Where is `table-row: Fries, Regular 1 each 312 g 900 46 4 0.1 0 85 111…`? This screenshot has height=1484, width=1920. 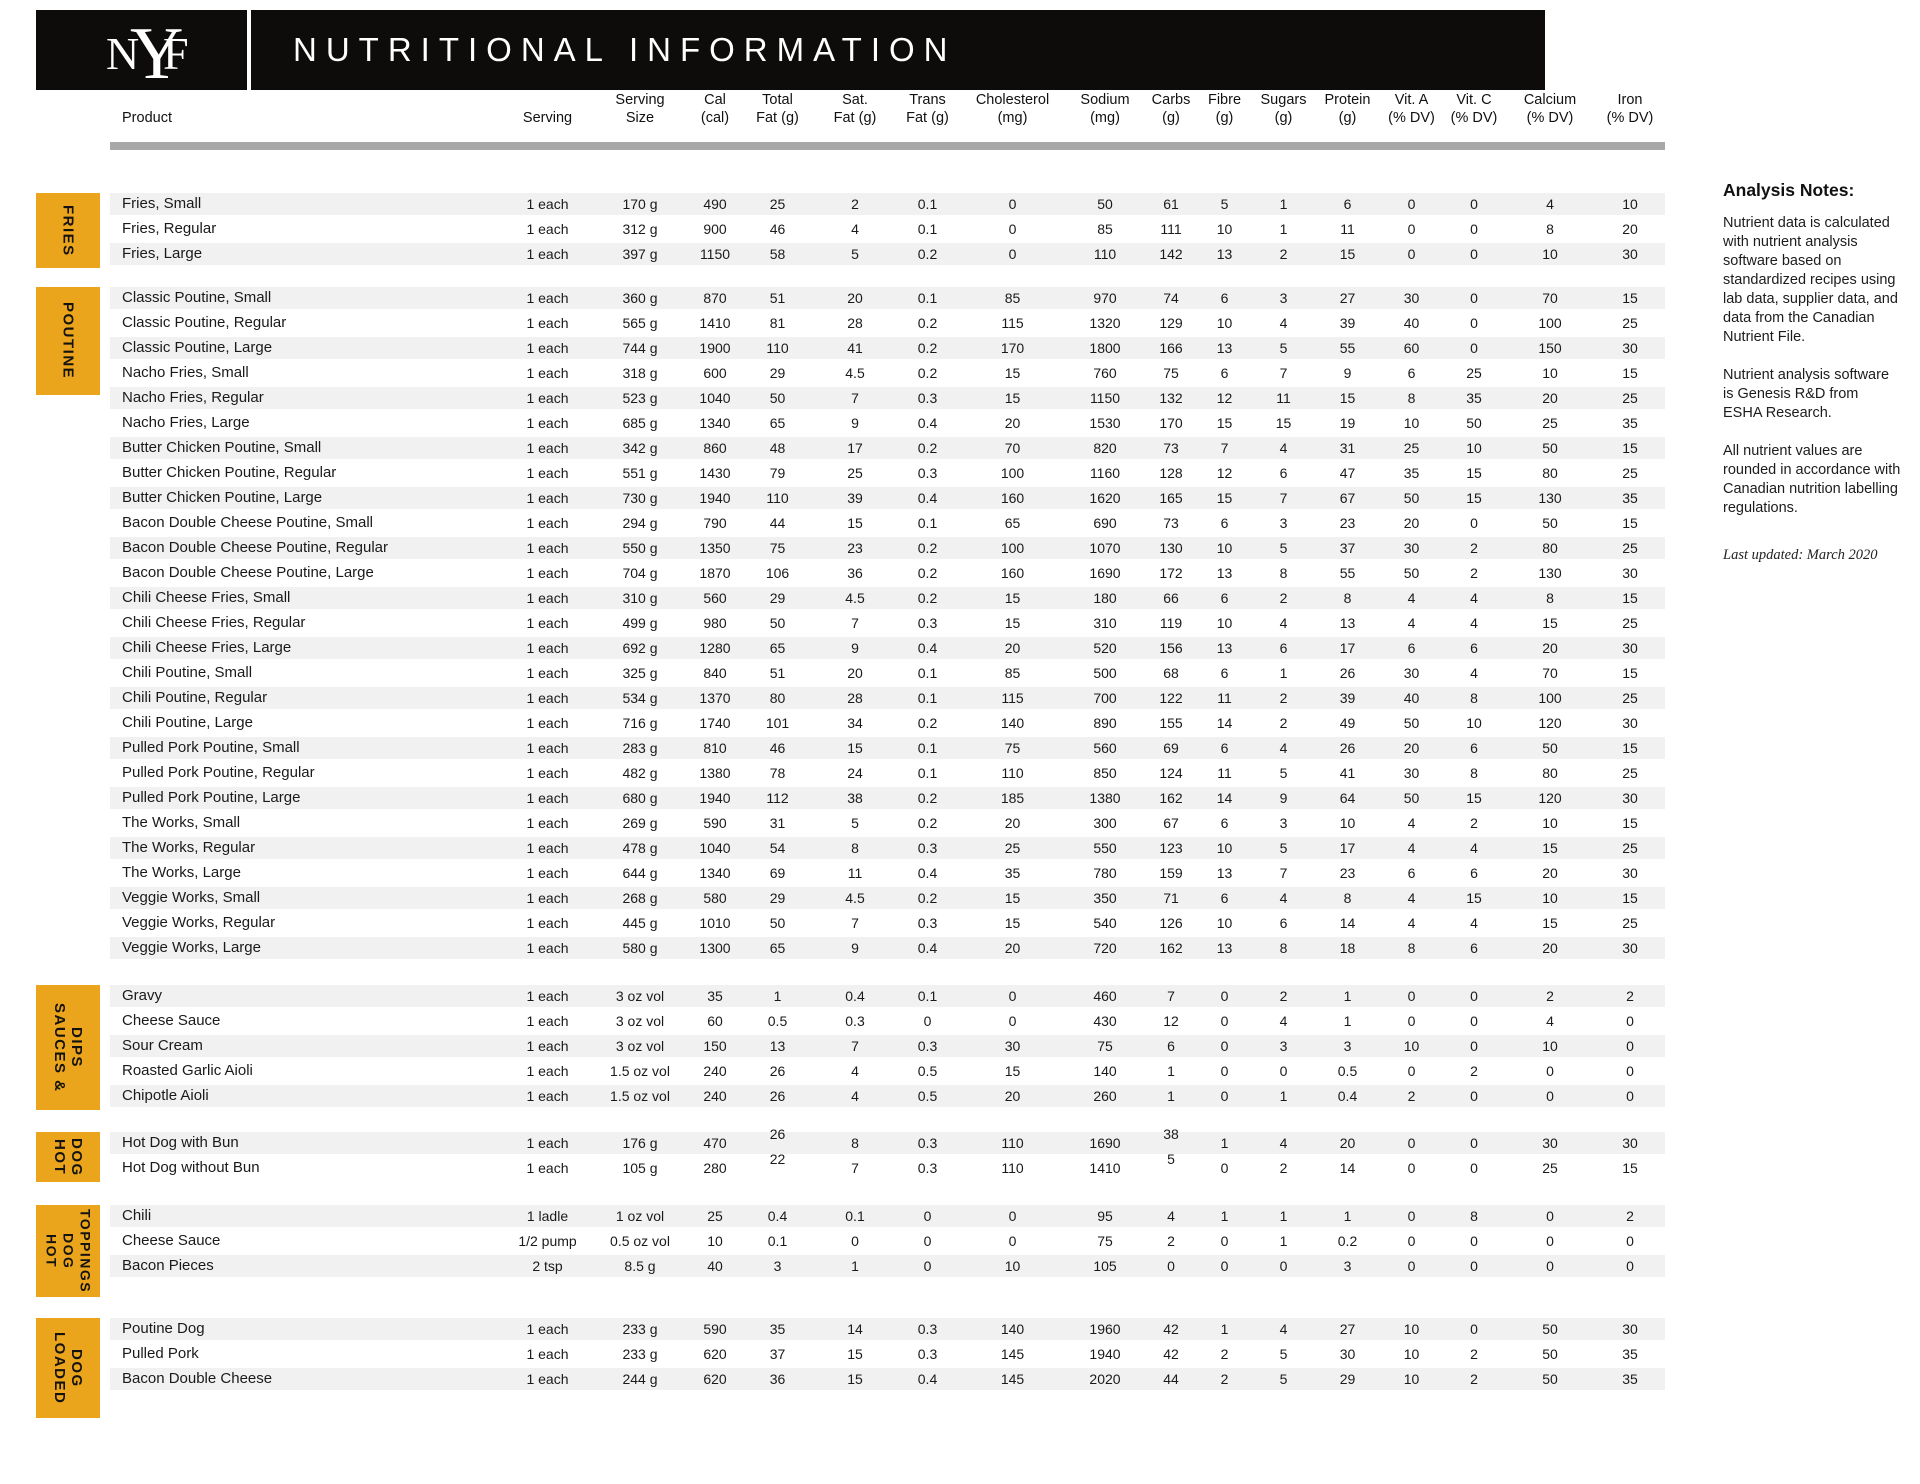
table-row: Fries, Regular 1 each 312 g 900 46 4 0.1 0 85 111… is located at coordinates (887, 230).